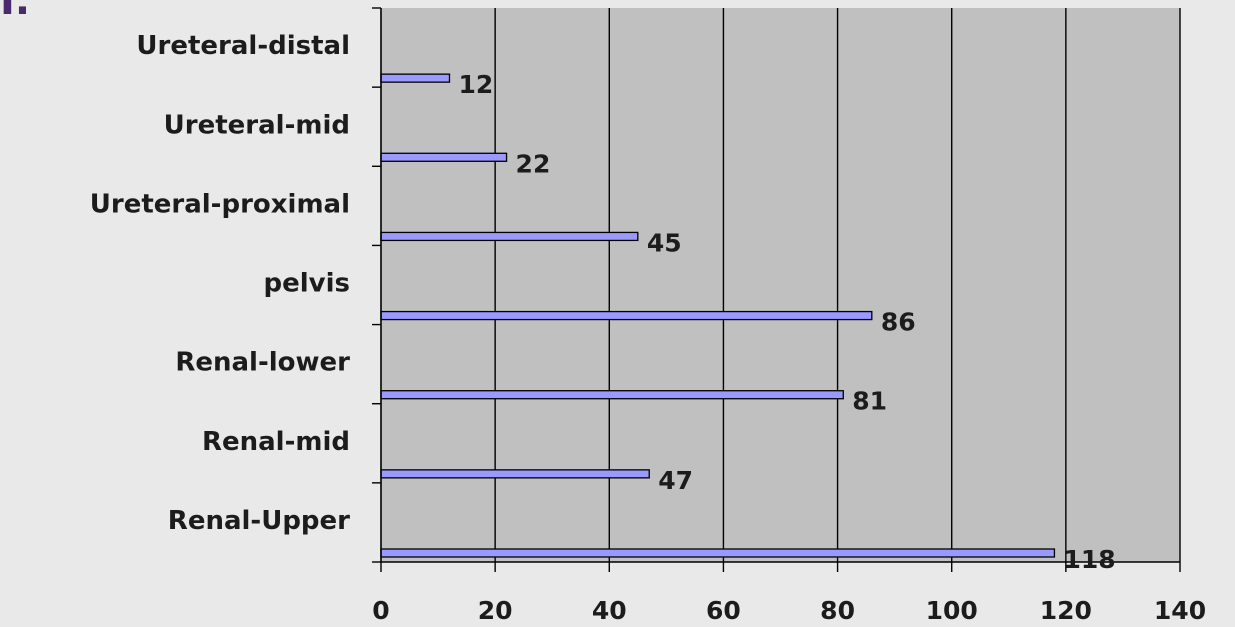 This screenshot has height=627, width=1235. Describe the element at coordinates (262, 363) in the screenshot. I see `category-label-renal-lower: Renal-lower` at that location.